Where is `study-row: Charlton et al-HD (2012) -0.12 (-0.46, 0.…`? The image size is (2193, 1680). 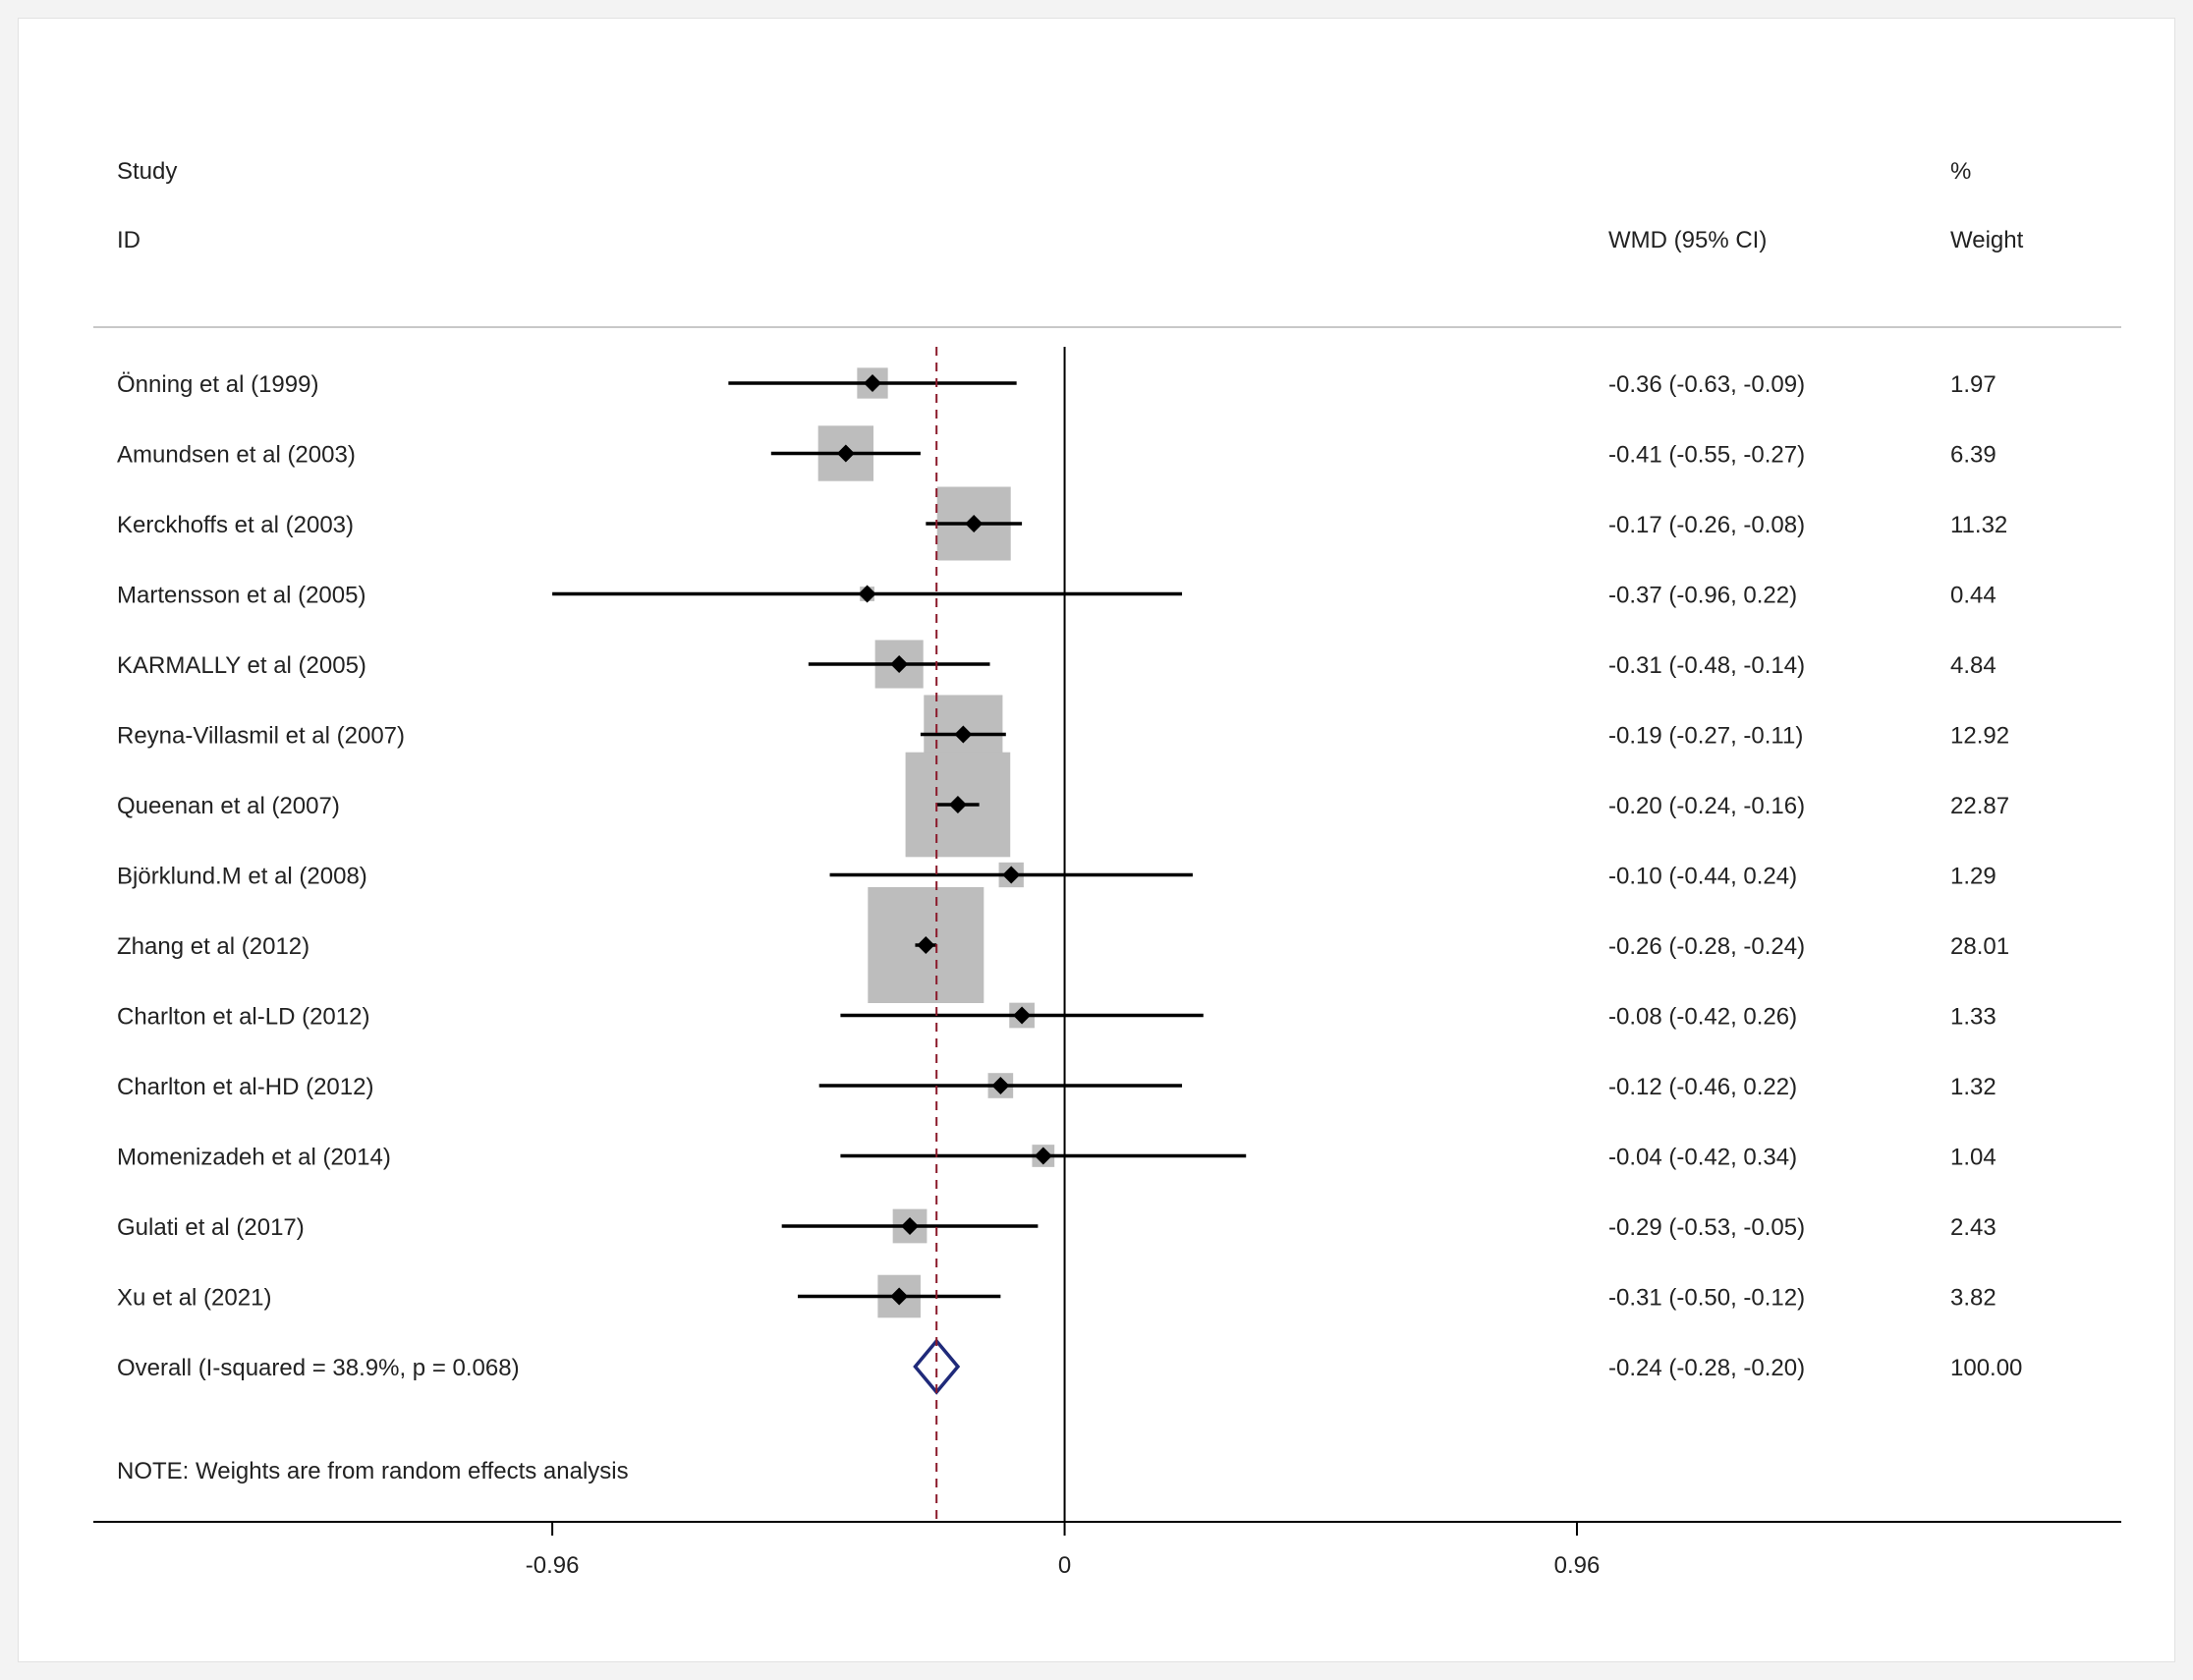
study-row: Charlton et al-HD (2012) -0.12 (-0.46, 0.… is located at coordinates (1056, 1086).